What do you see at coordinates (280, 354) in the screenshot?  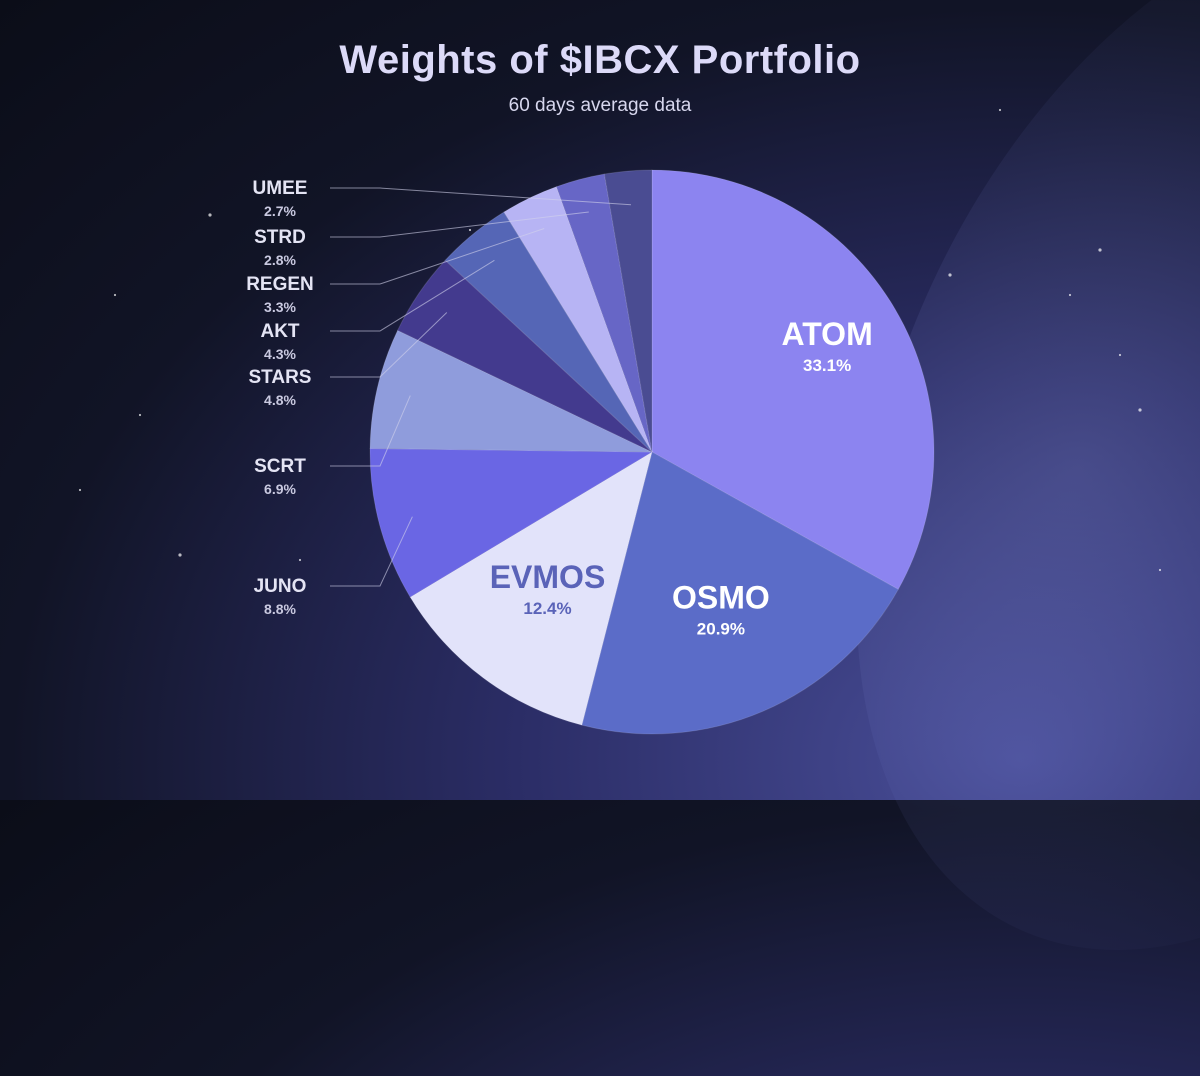 I see `slice-value-akt: 4.3%` at bounding box center [280, 354].